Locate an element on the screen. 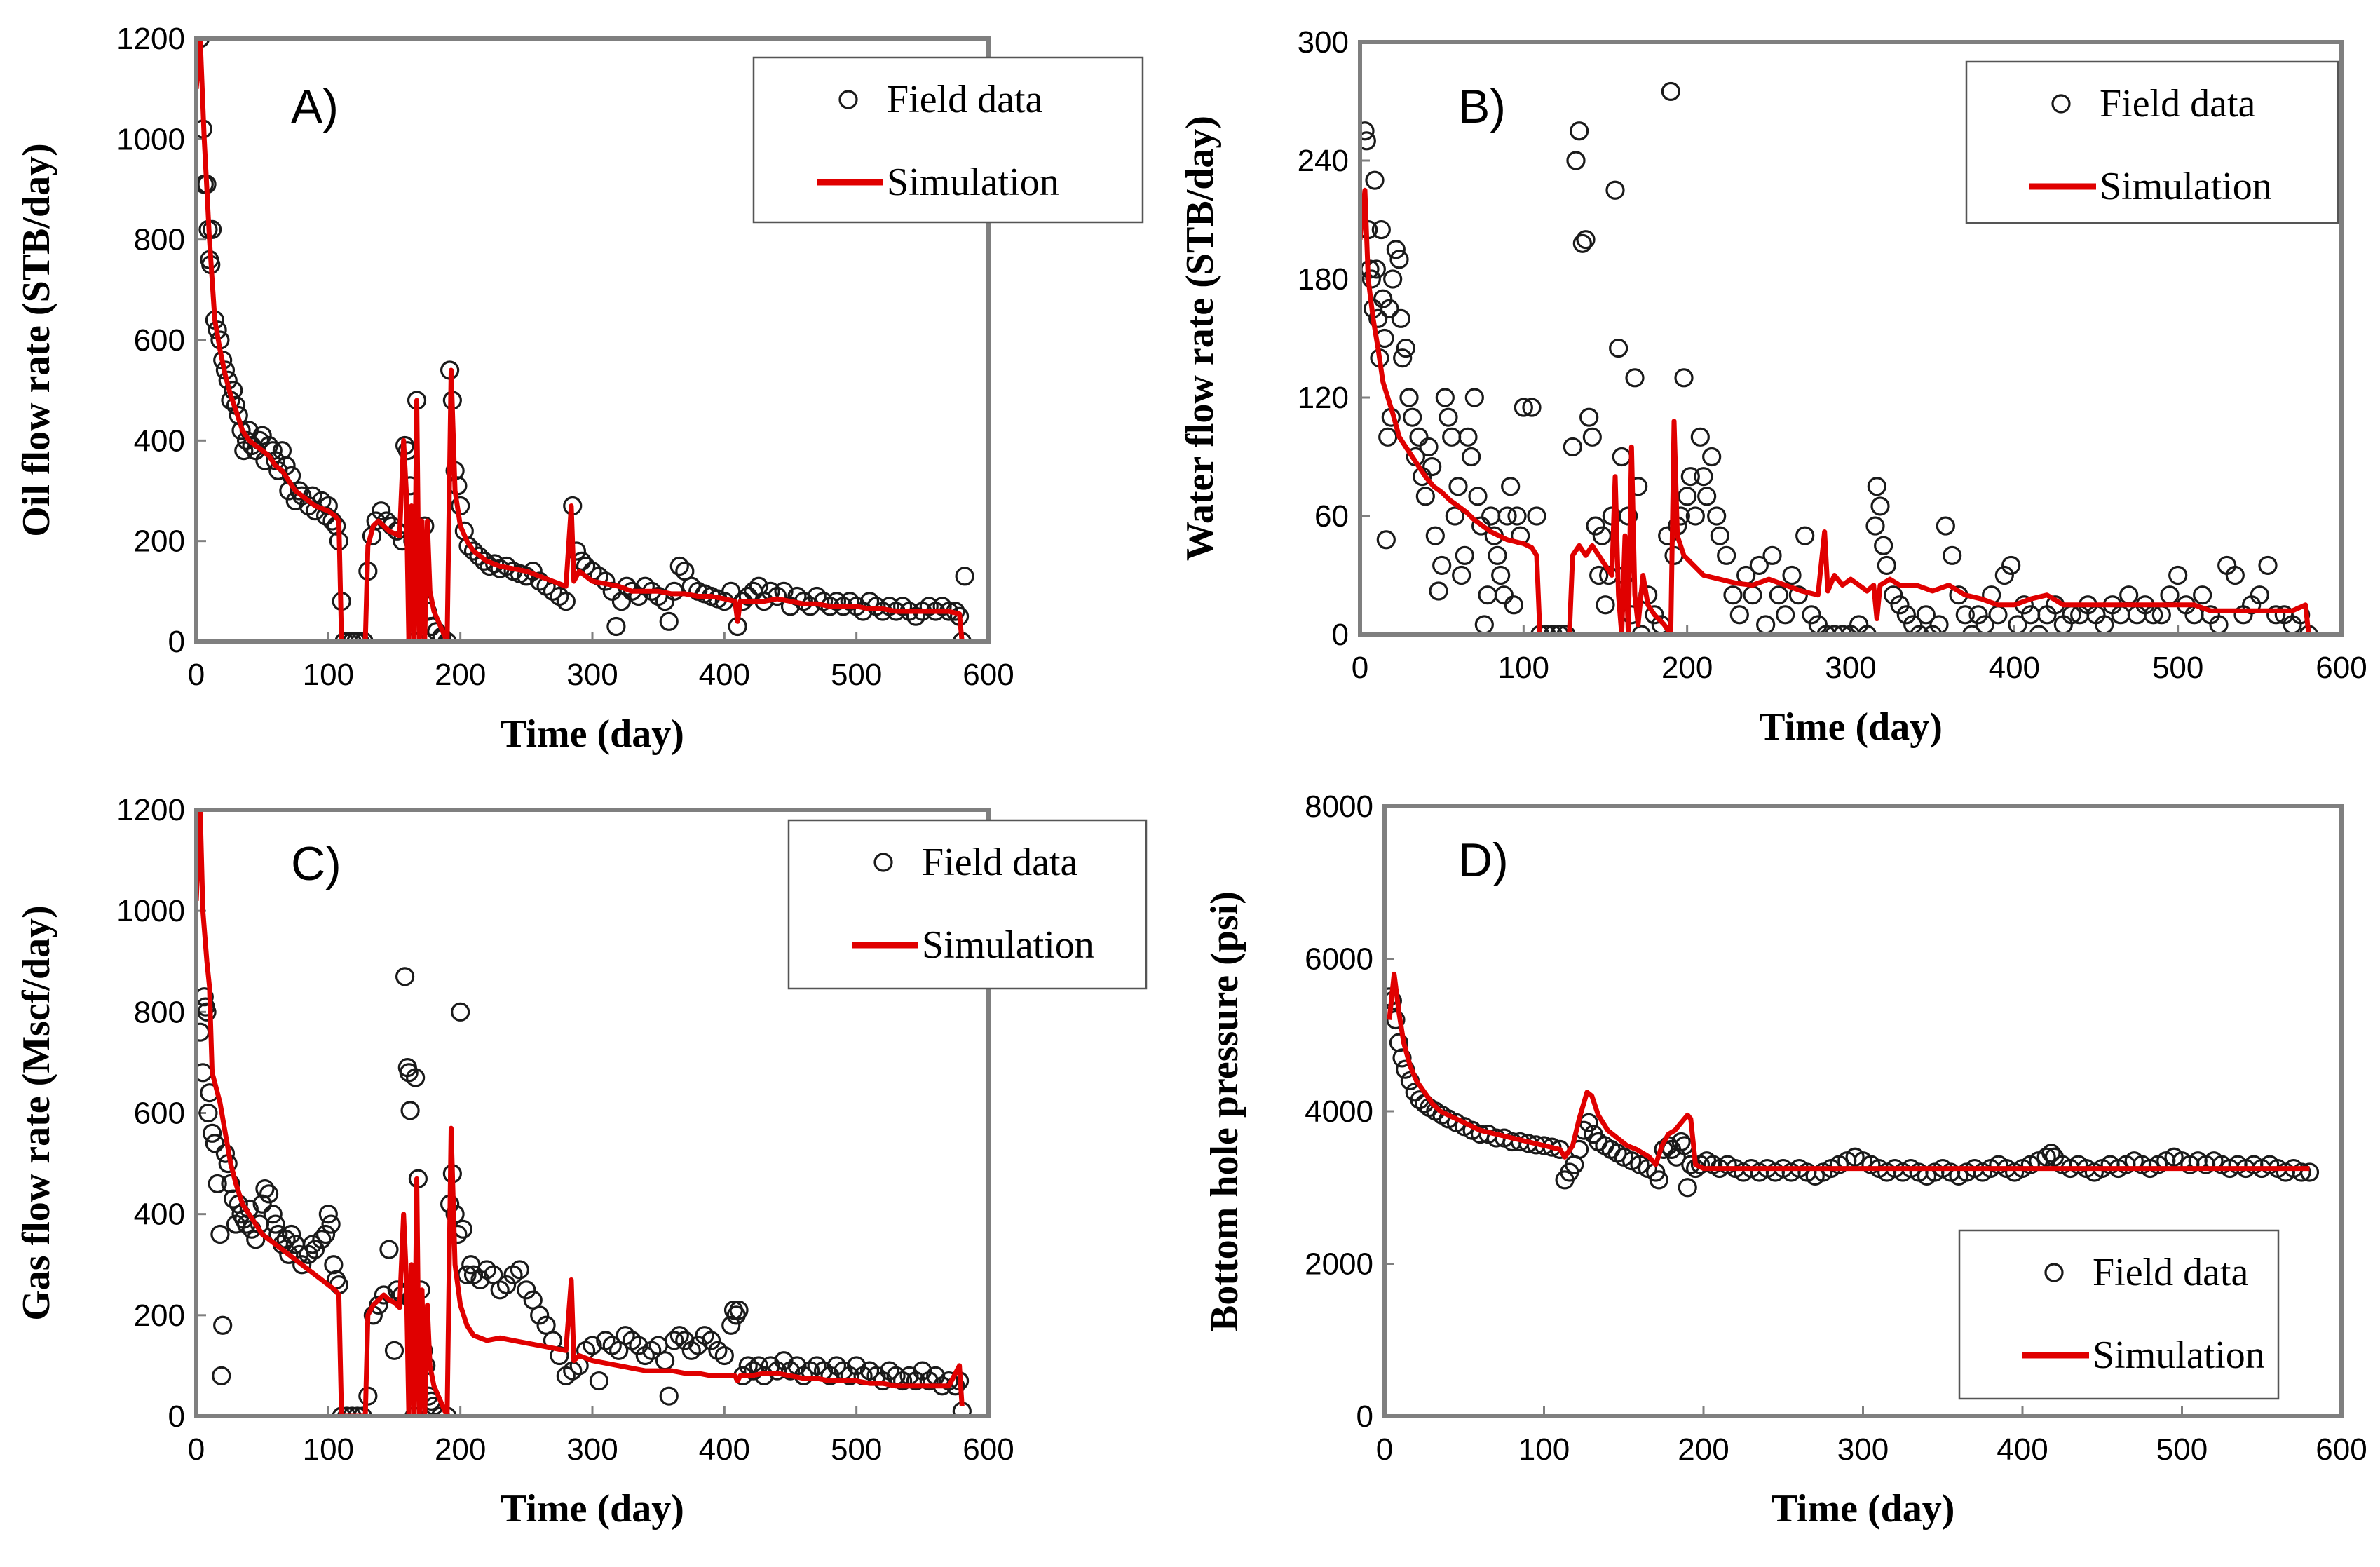 Image resolution: width=2380 pixels, height=1567 pixels. y-tick-label: 400 is located at coordinates (159, 1215).